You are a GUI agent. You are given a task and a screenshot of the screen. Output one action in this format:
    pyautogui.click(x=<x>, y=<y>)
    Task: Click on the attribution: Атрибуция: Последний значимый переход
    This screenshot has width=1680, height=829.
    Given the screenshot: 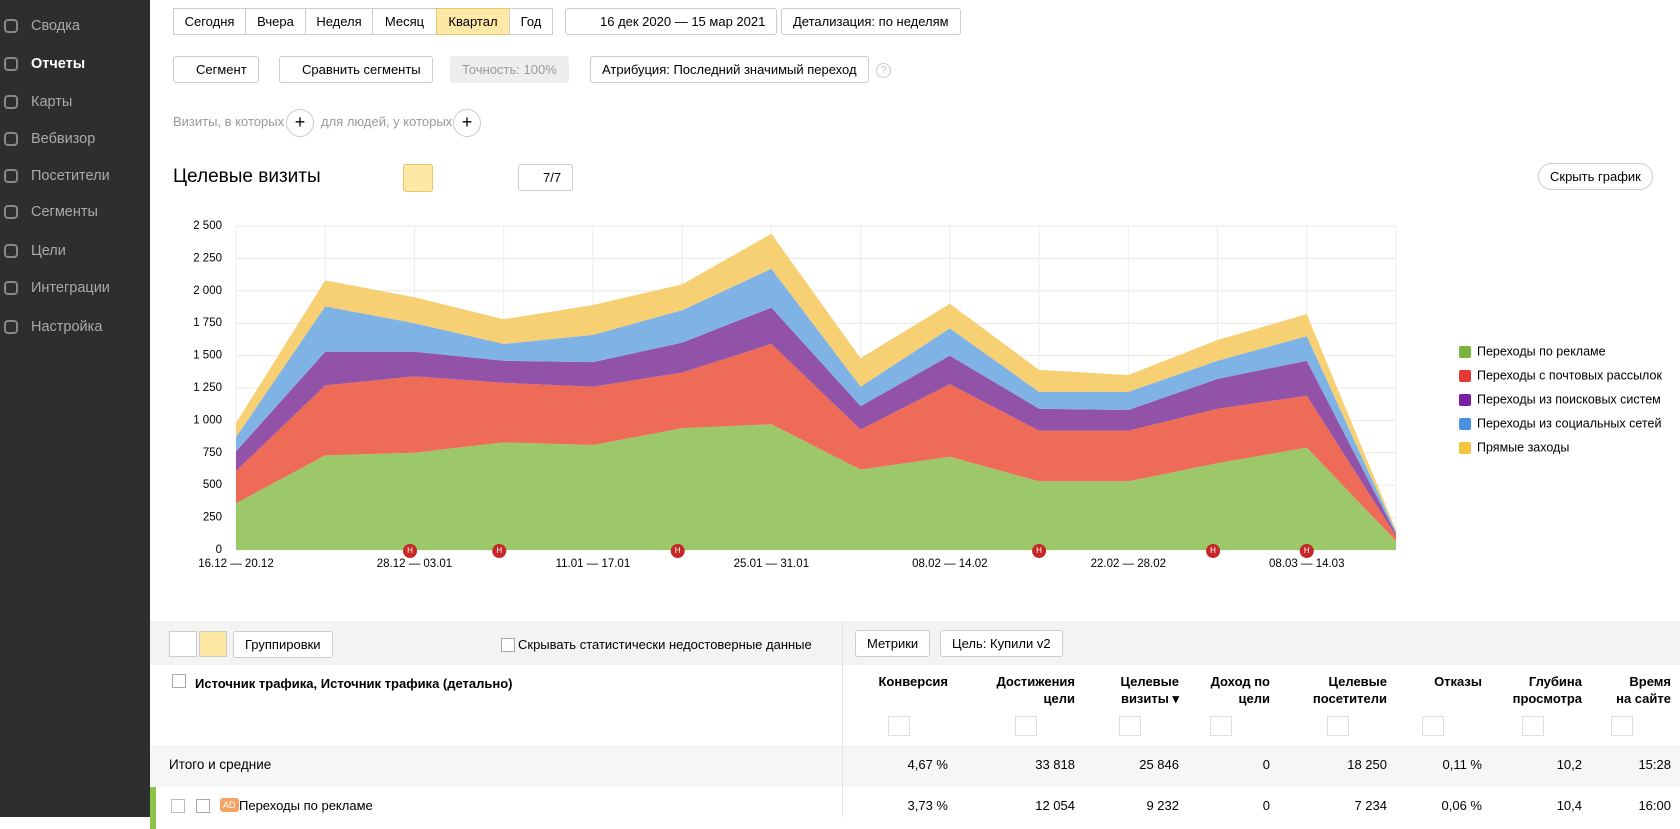 What is the action you would take?
    pyautogui.click(x=729, y=69)
    